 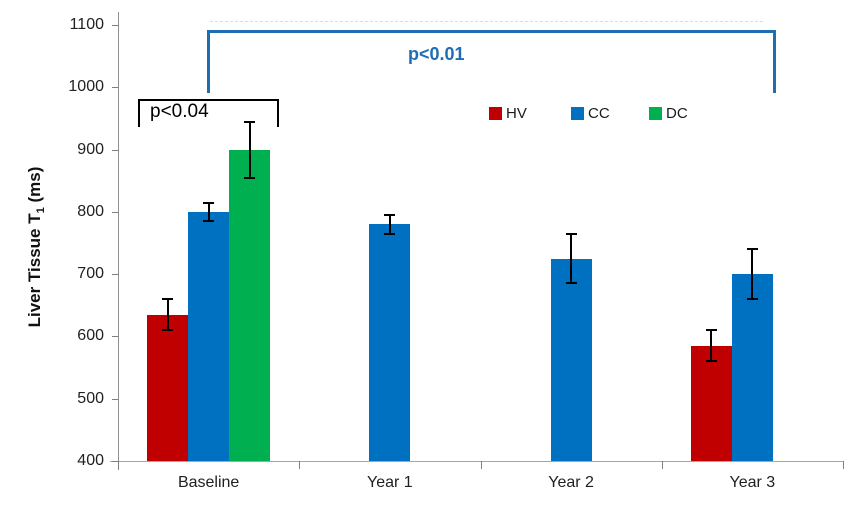 I want to click on legend-item-cc: CC, so click(x=590, y=113).